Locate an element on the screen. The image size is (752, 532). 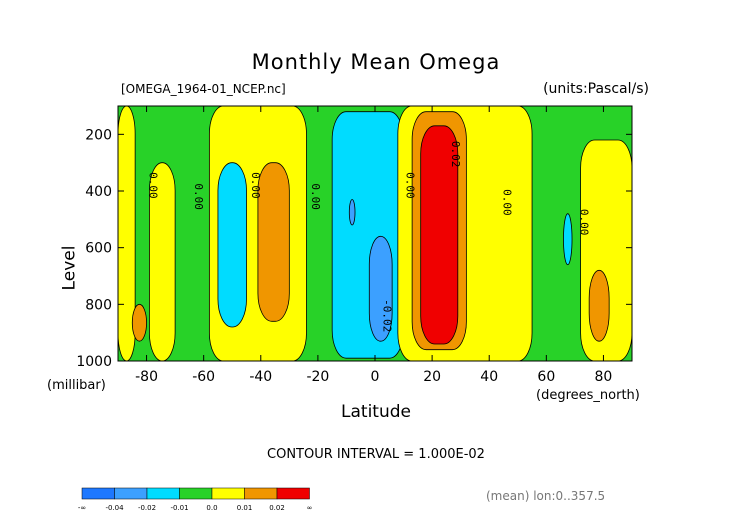
contour-label: -0.02 is located at coordinates (387, 315).